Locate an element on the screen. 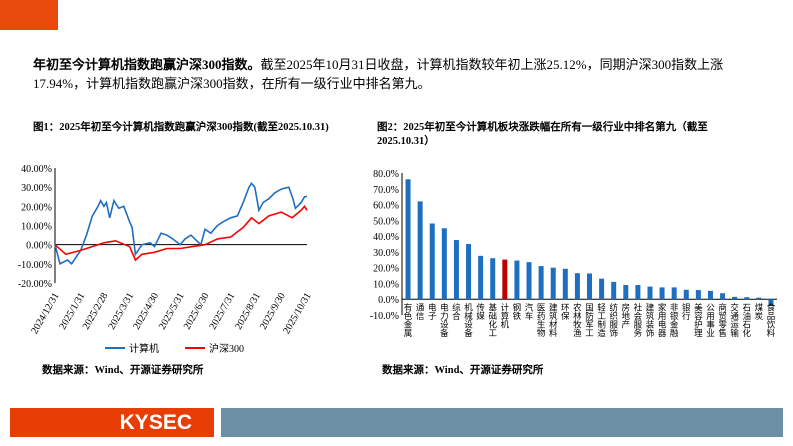  y-tick-label: 20.0% is located at coordinates (386, 269).